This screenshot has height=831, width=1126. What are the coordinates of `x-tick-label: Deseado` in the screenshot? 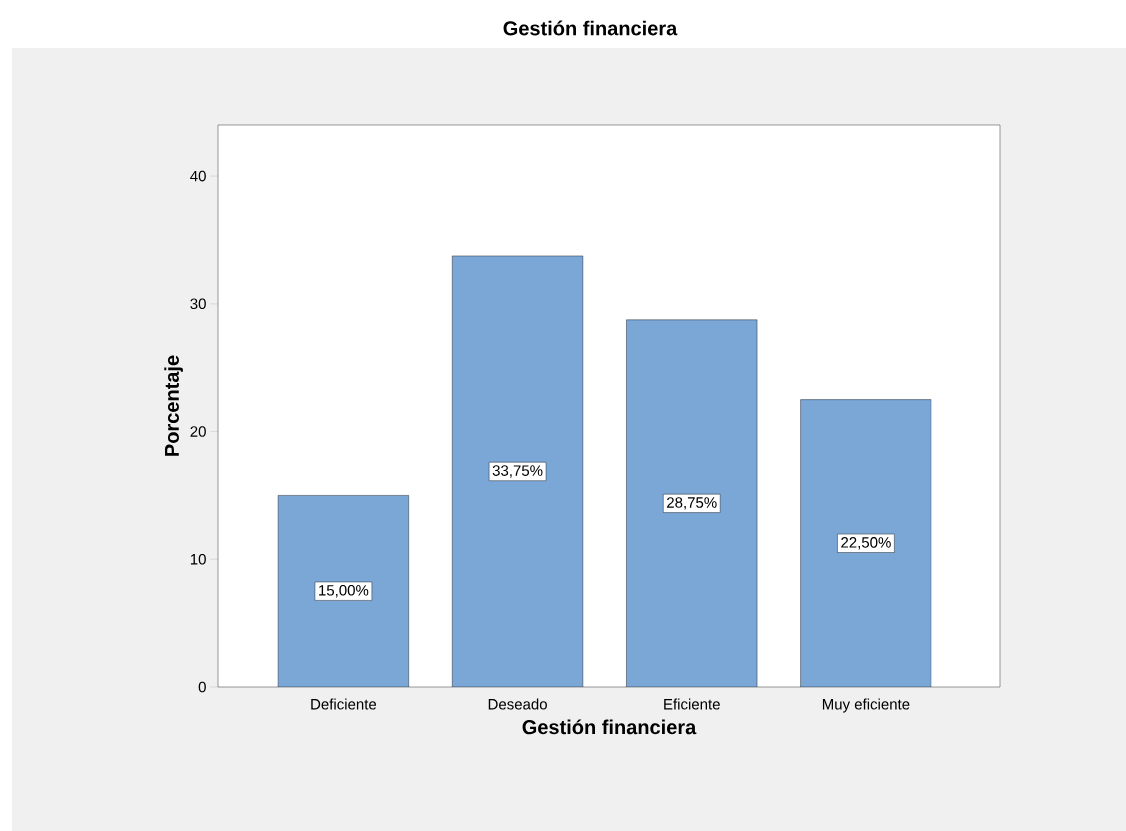 It's located at (517, 704).